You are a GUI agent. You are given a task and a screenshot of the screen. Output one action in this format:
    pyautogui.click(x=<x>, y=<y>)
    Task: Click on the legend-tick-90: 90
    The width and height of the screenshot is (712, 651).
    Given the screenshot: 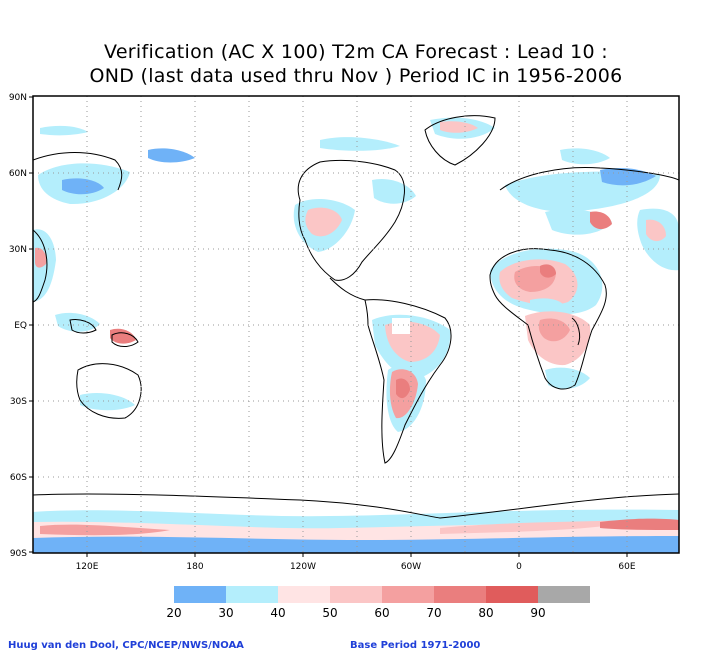 What is the action you would take?
    pyautogui.click(x=537, y=613)
    